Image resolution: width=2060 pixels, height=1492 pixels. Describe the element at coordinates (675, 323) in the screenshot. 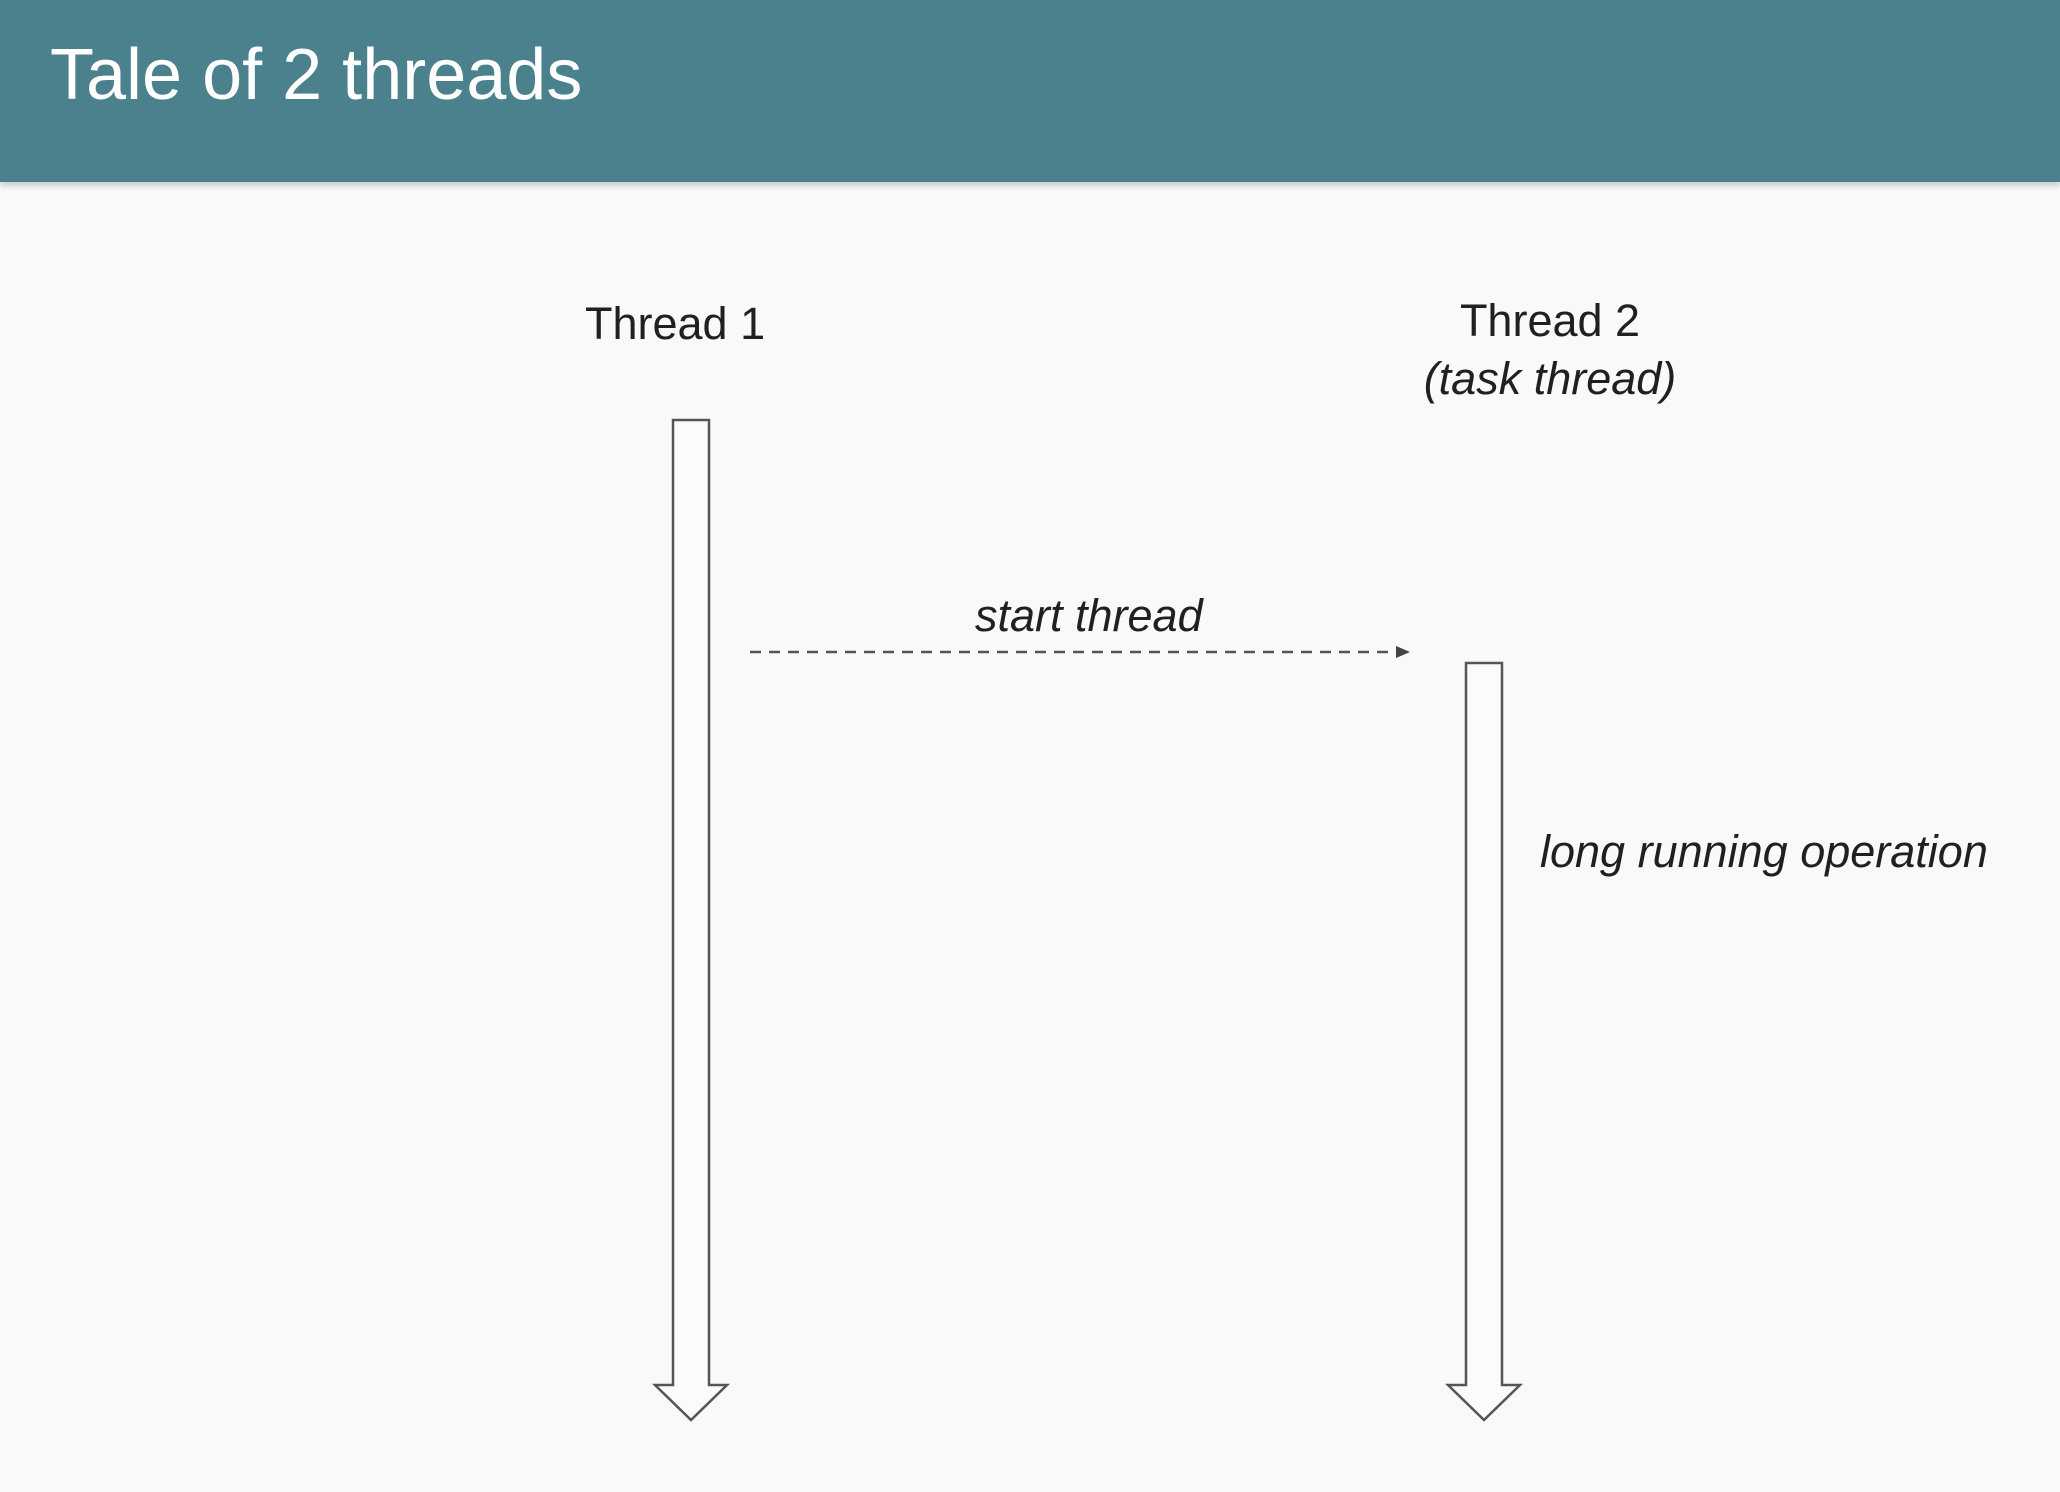

I see `thread-1-label: Thread 1` at that location.